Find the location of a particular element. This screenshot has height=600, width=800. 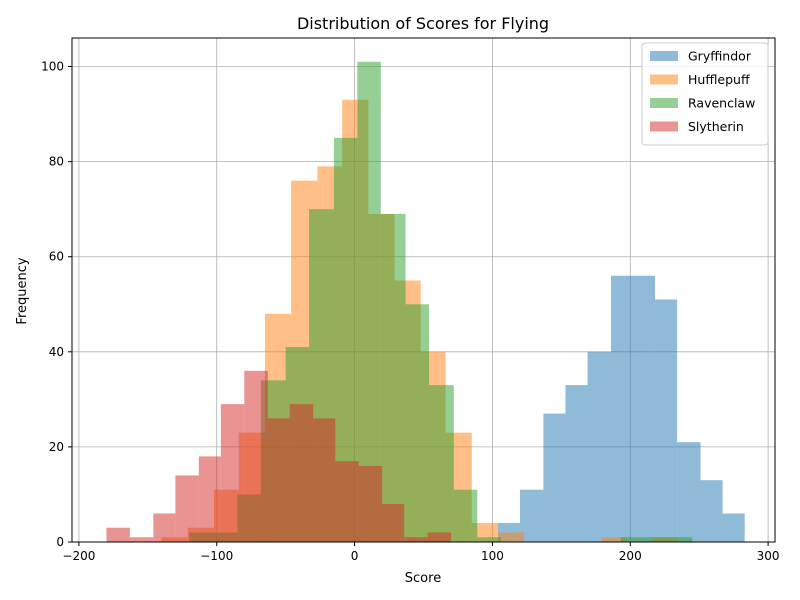

x-axis-label: Score is located at coordinates (423, 578).